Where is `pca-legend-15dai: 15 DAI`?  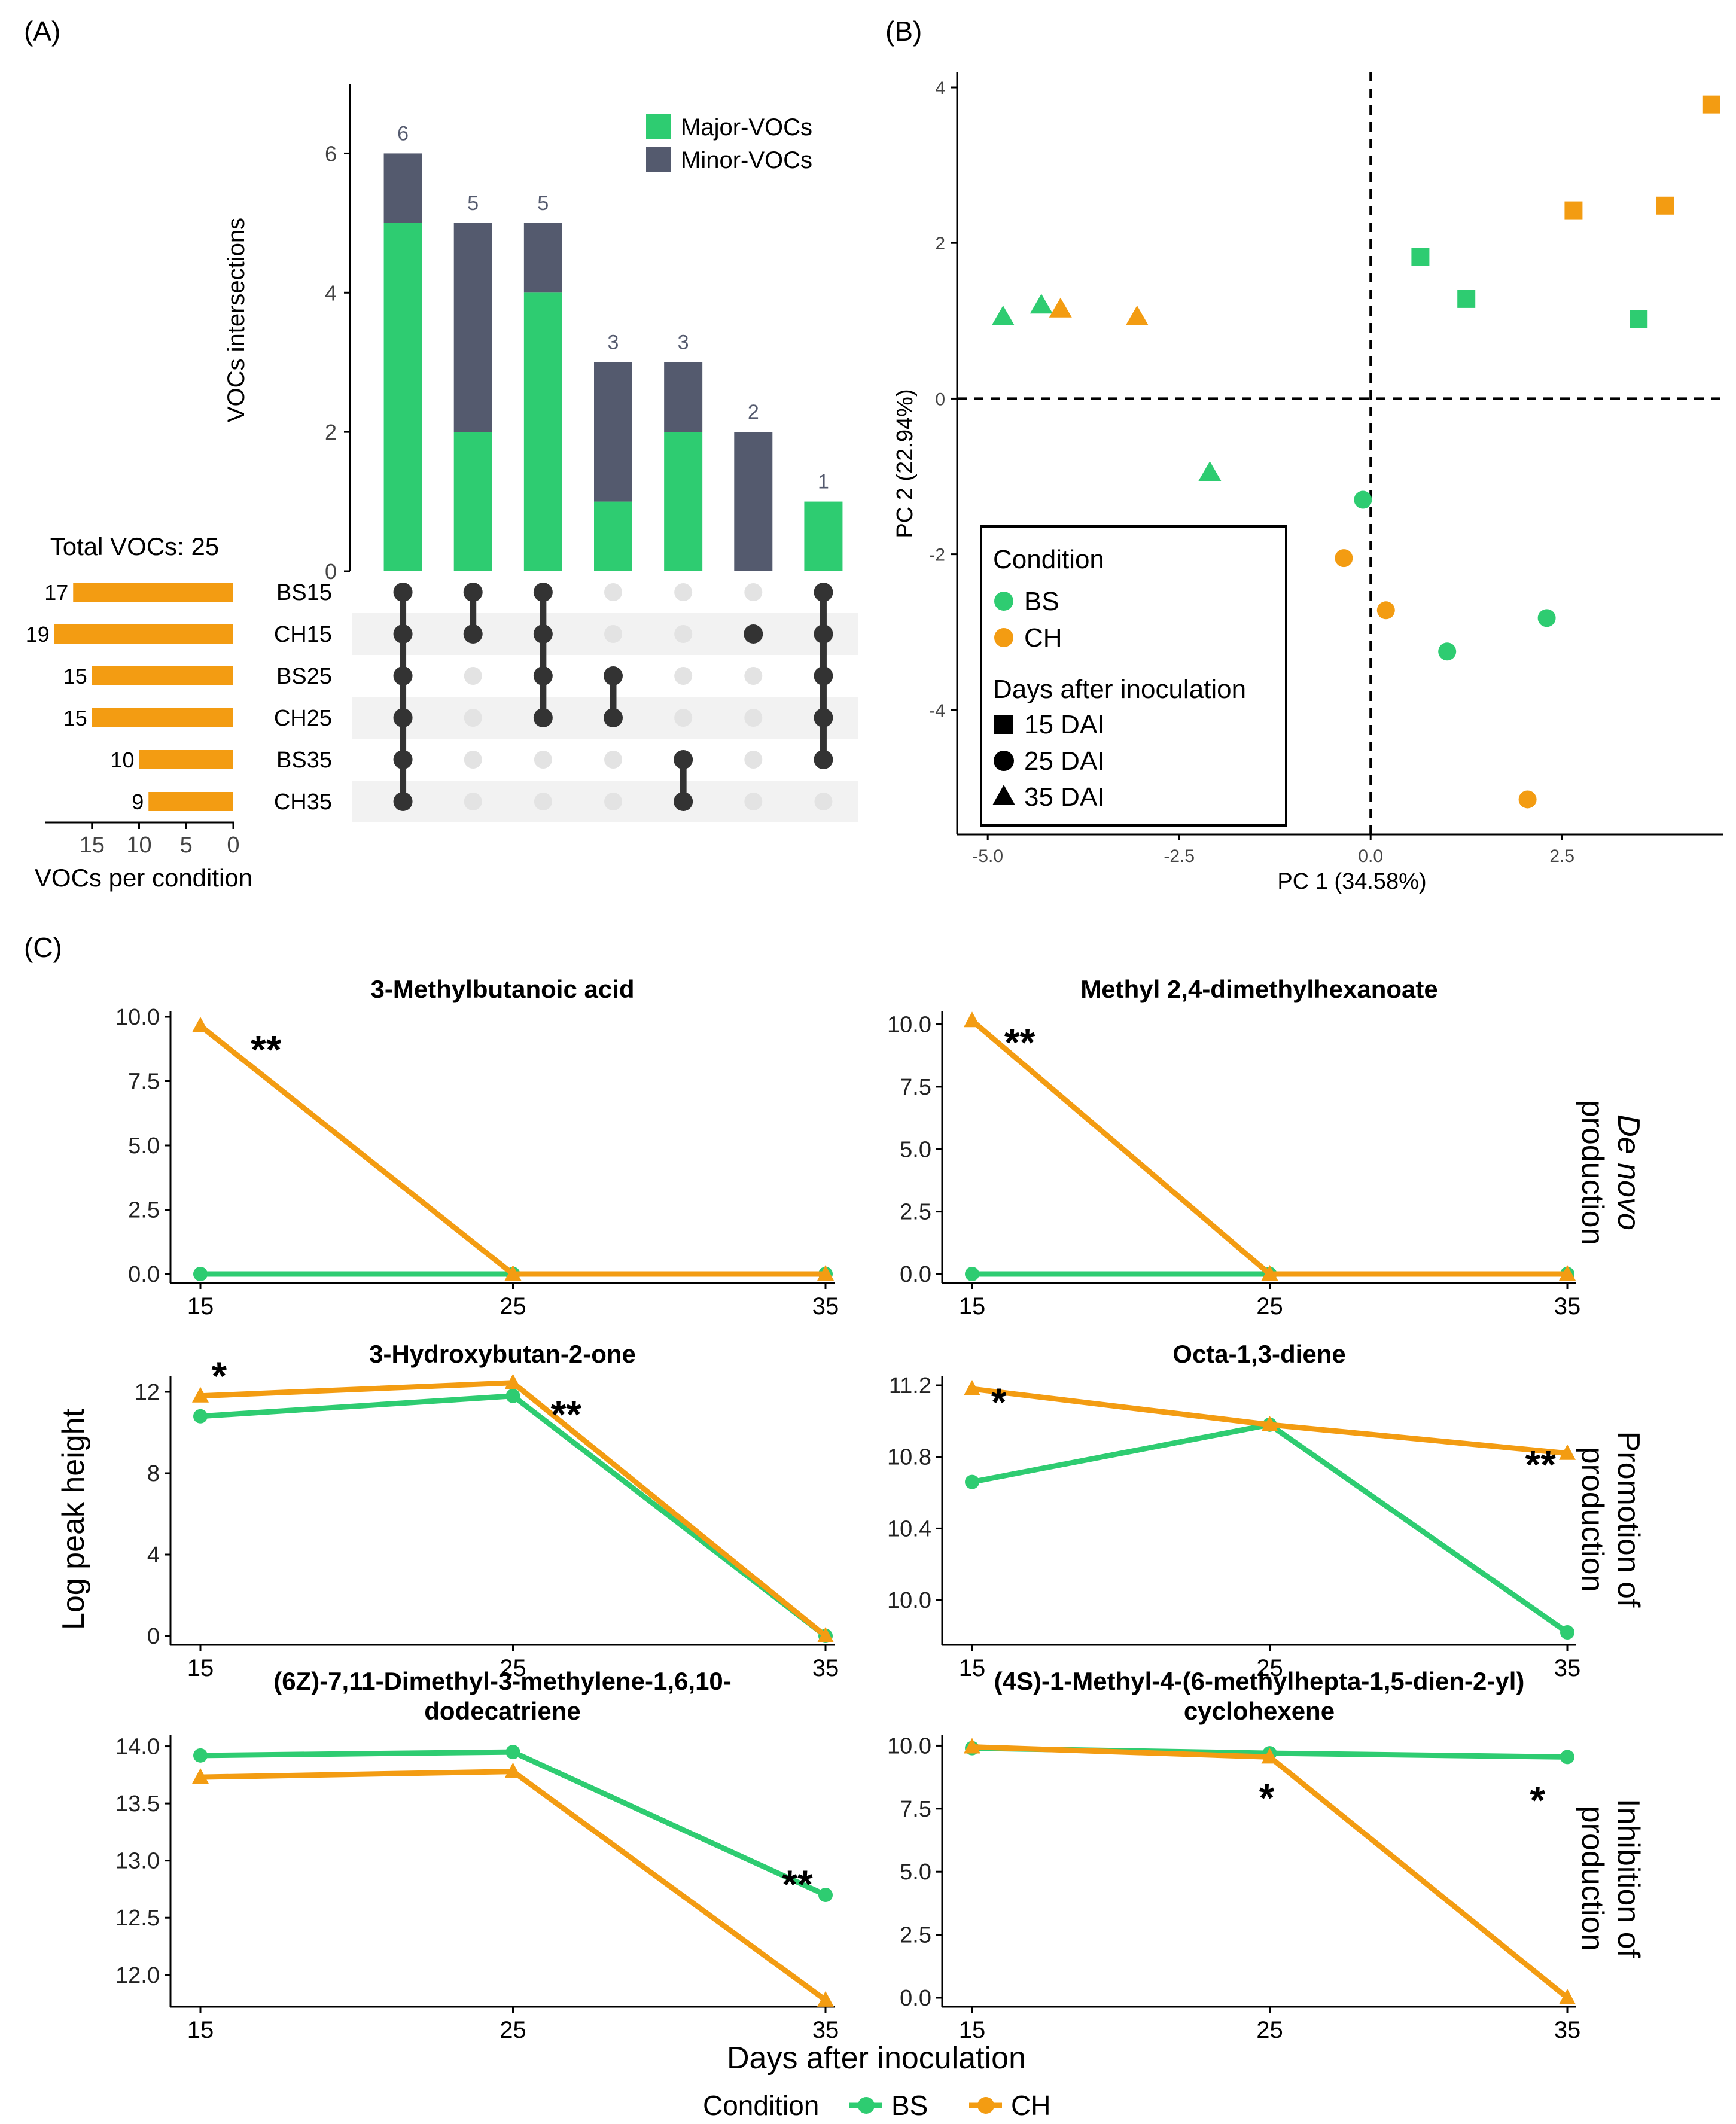
pca-legend-15dai: 15 DAI is located at coordinates (1064, 725).